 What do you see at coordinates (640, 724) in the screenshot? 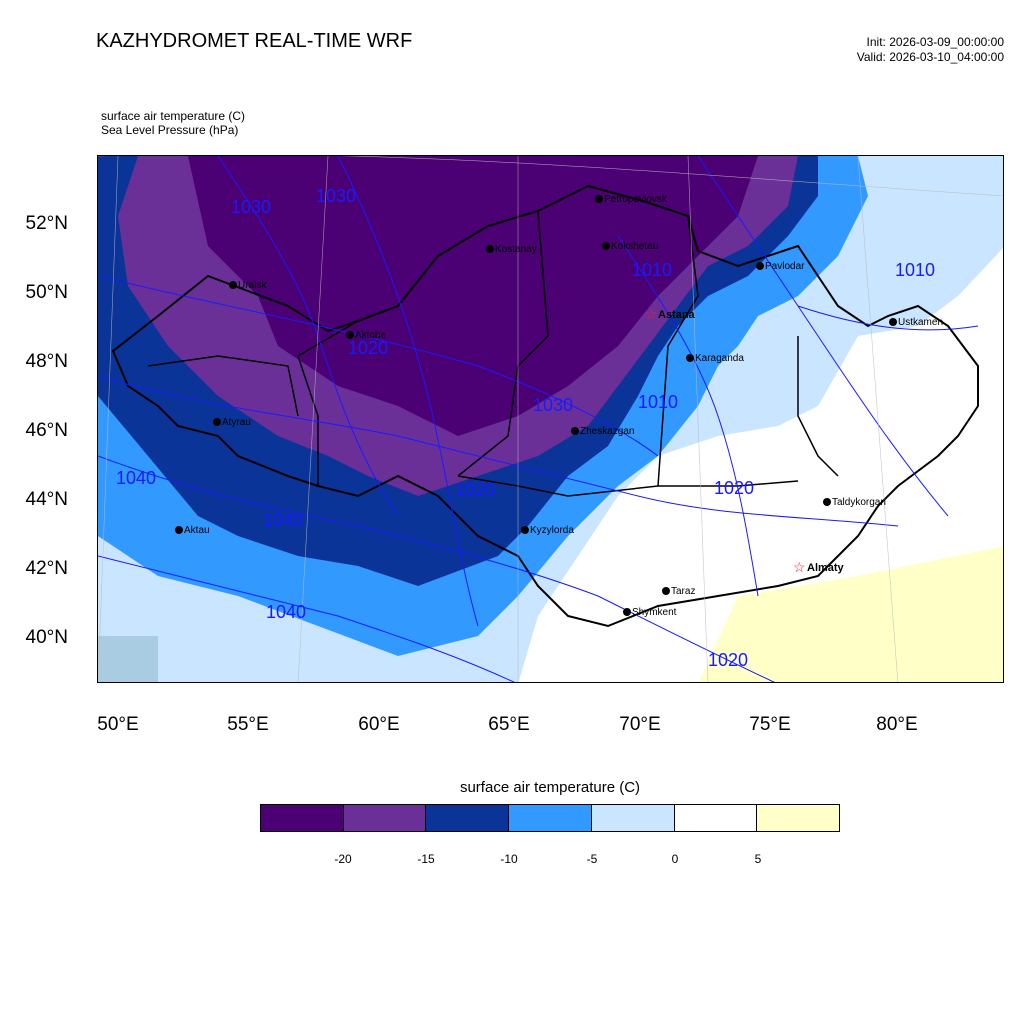
I see `lon-label: 70°E` at bounding box center [640, 724].